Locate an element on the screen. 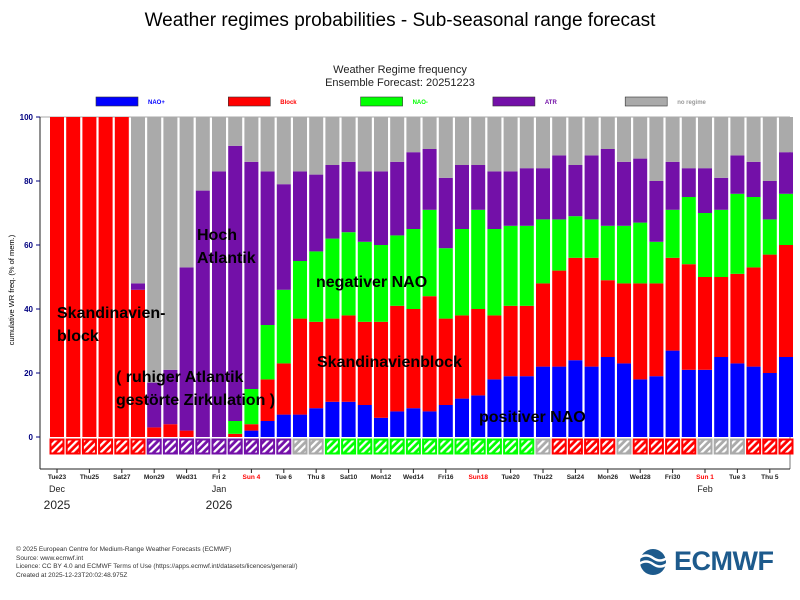 This screenshot has width=800, height=600. x-tick-label: Wed28 is located at coordinates (640, 477).